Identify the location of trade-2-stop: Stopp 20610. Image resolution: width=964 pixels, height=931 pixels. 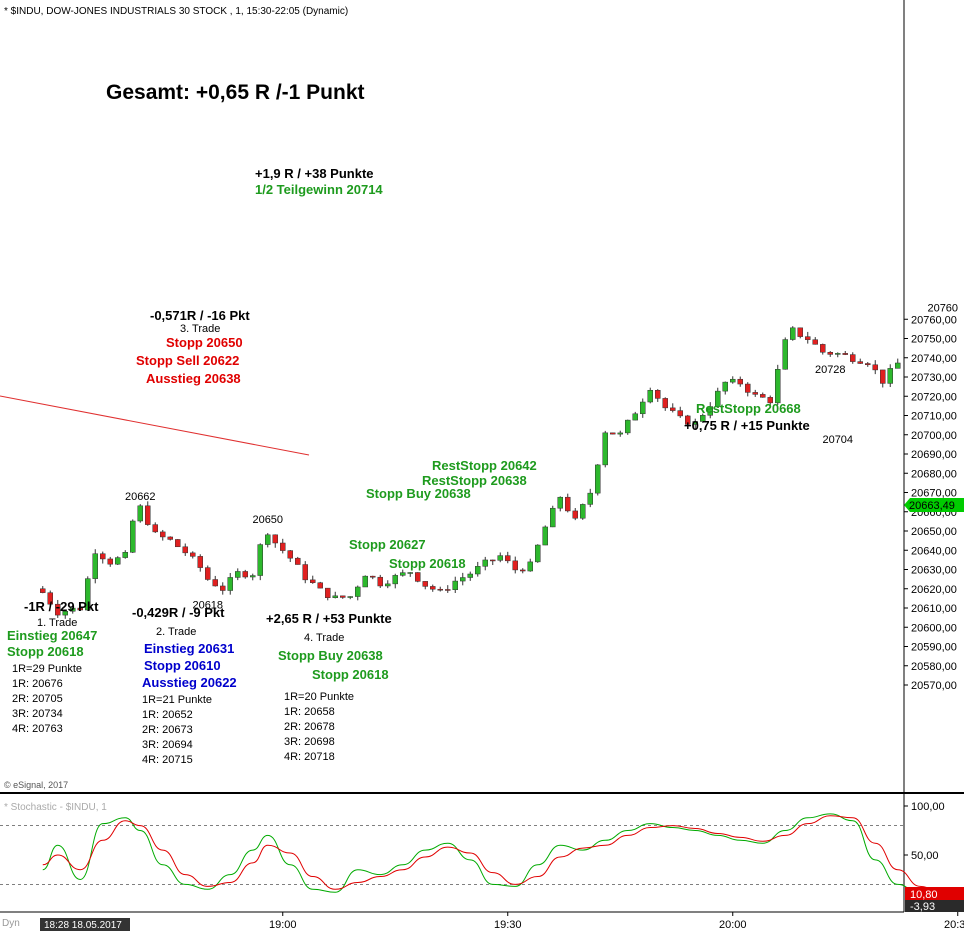
(182, 665).